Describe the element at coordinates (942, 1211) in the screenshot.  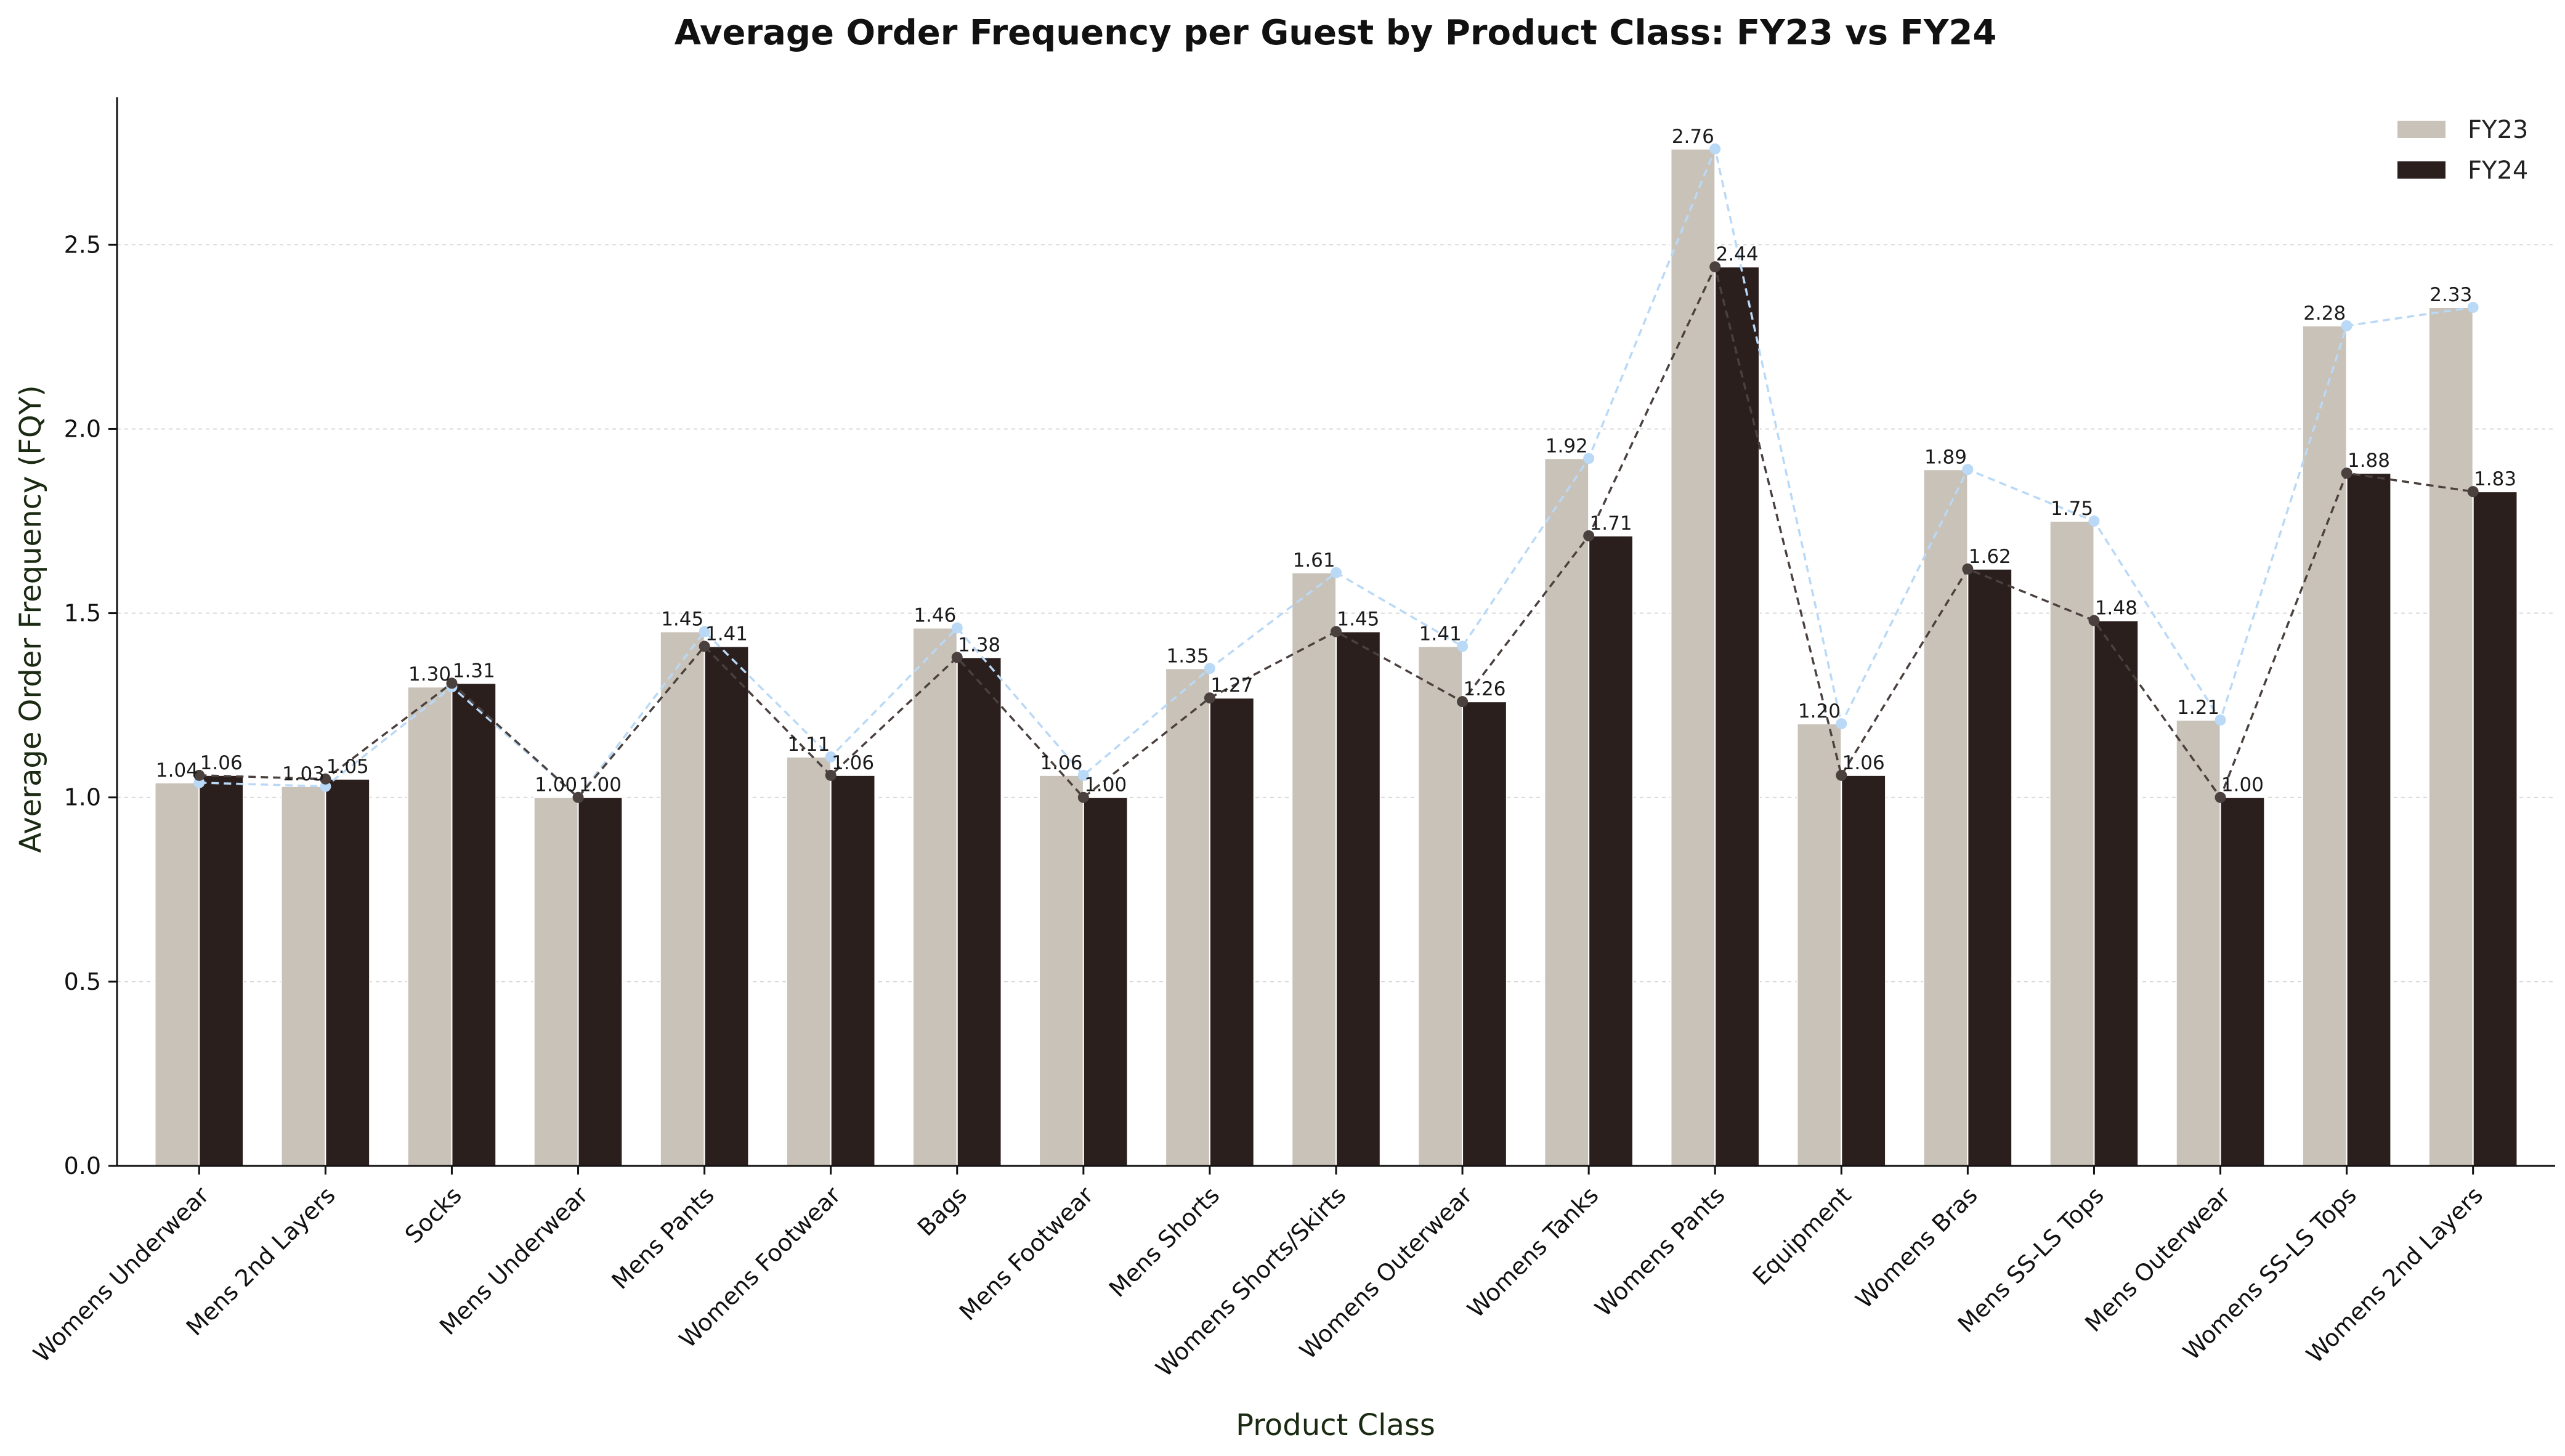
I see `x-tick-label: Bags` at that location.